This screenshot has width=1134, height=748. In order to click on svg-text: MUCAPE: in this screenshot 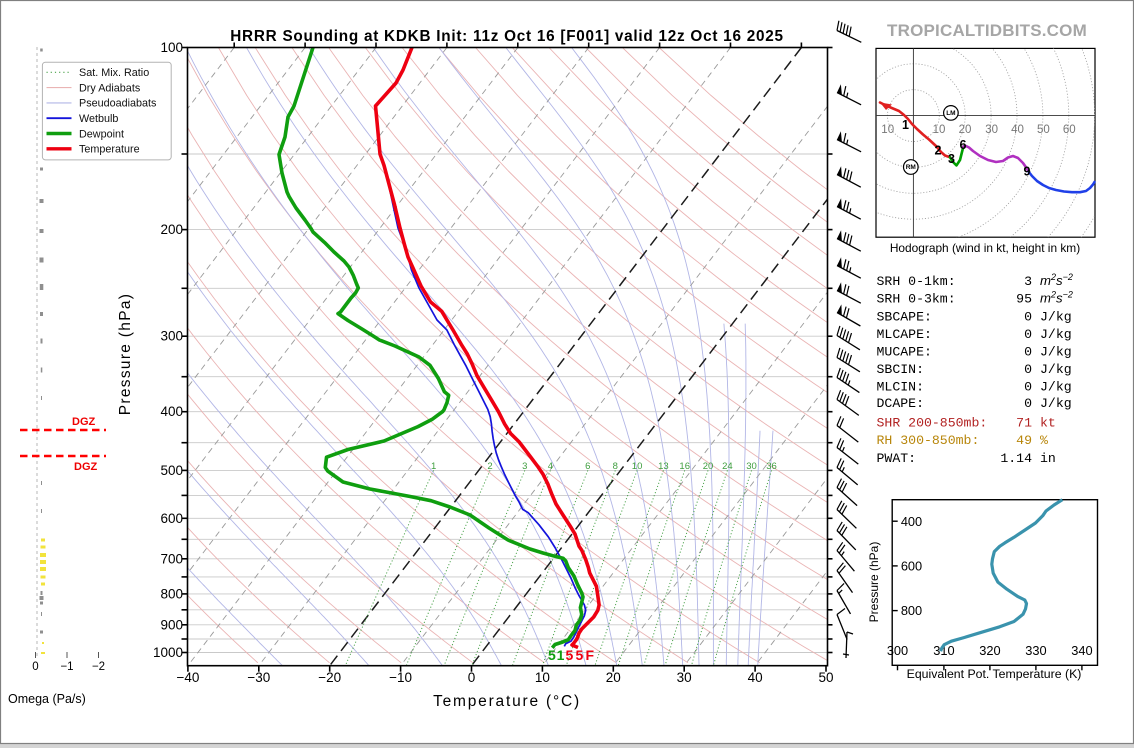, I will do `click(904, 352)`.